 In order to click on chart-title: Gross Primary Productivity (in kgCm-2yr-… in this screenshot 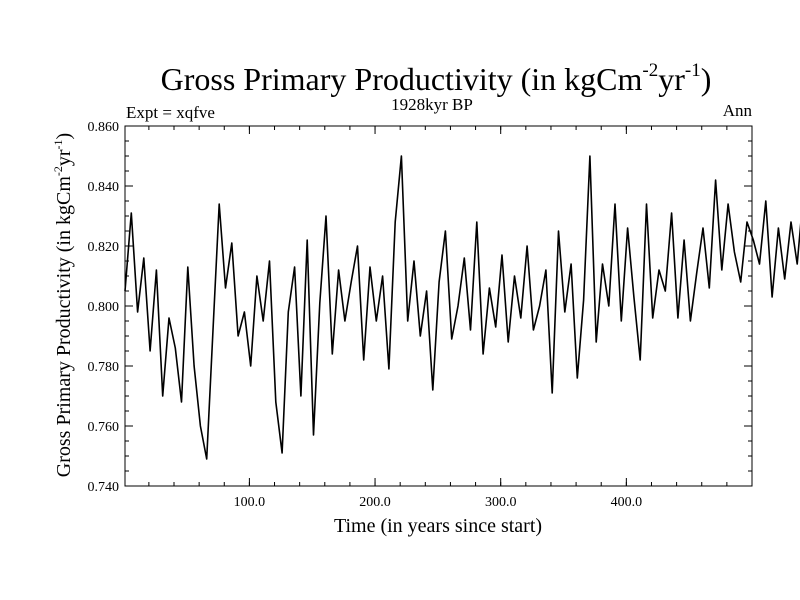, I will do `click(436, 78)`.